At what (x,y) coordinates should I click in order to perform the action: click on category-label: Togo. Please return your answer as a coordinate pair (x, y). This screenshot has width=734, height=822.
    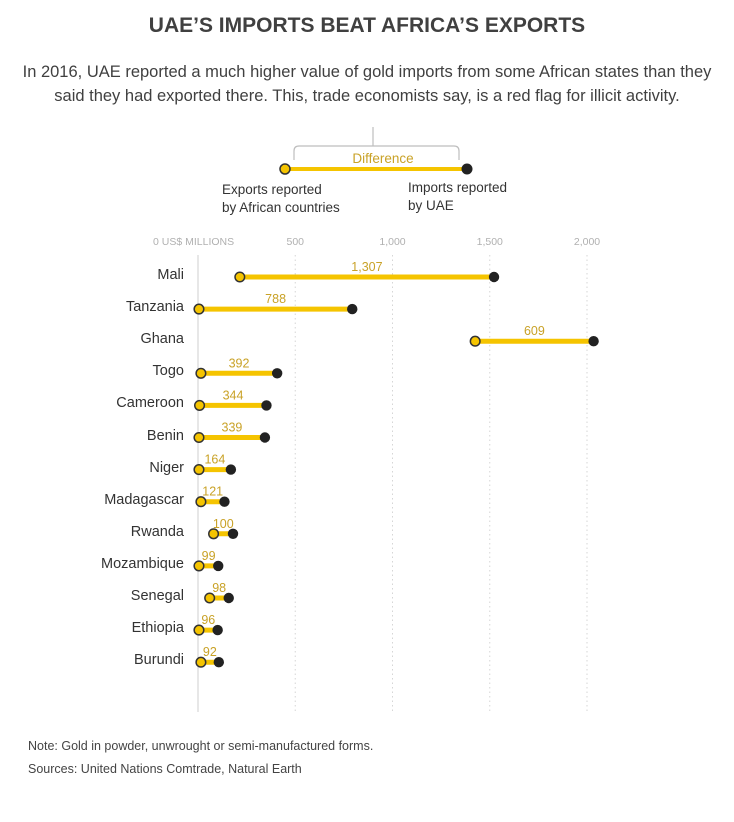
    Looking at the image, I should click on (168, 371).